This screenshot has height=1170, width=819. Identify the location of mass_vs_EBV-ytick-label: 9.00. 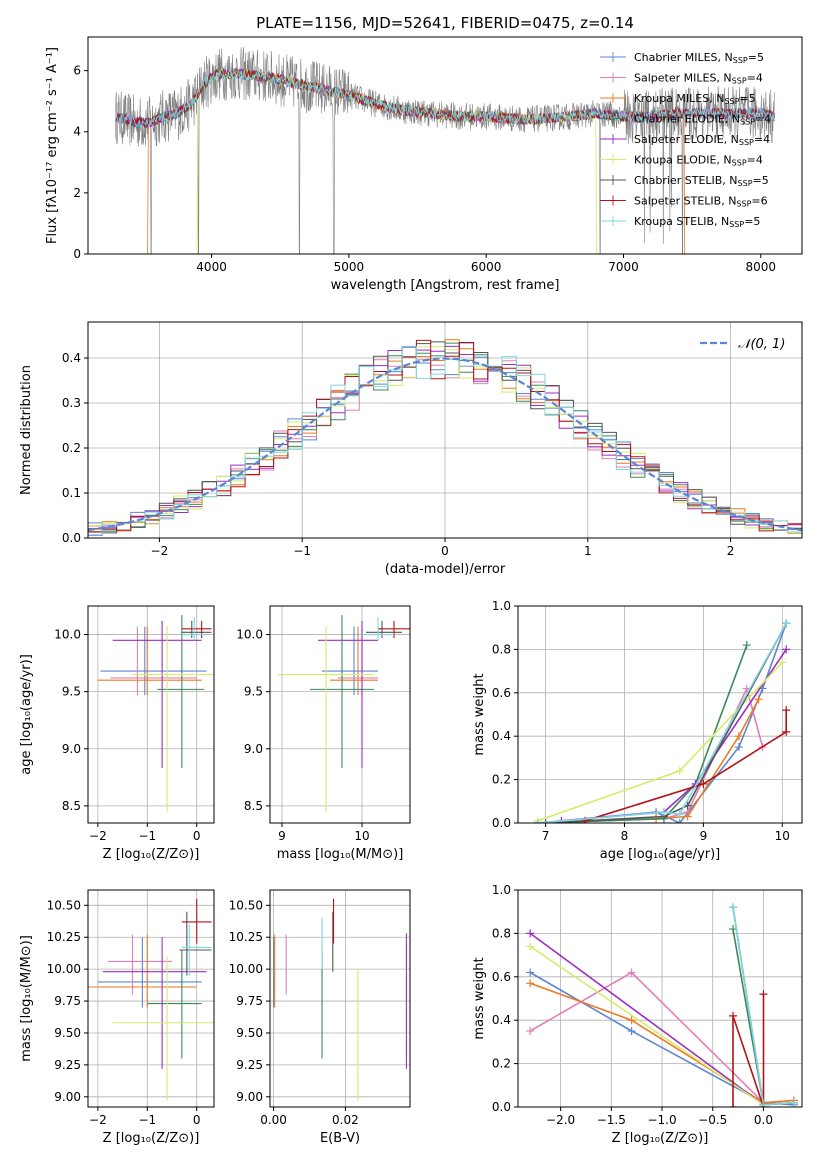
(249, 1097).